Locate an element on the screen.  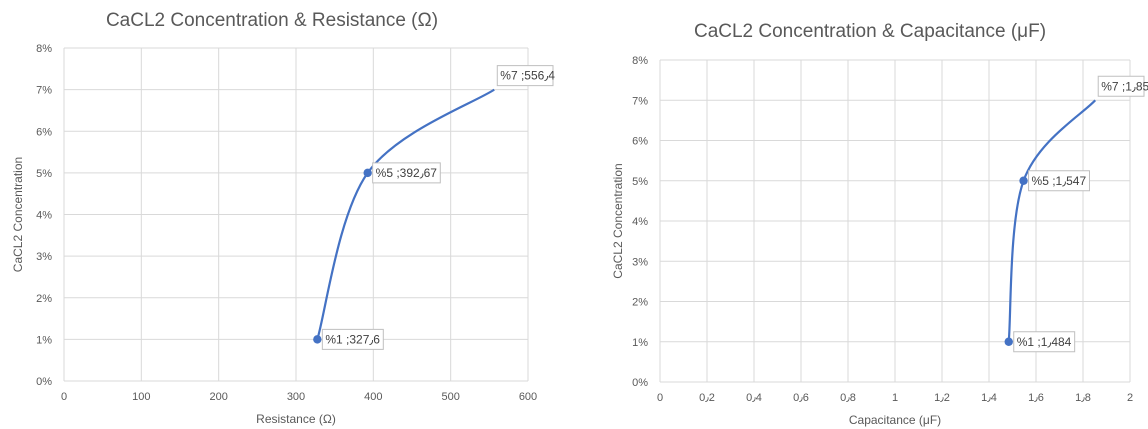
data-label-text: %5 ;392٫67 is located at coordinates (407, 173).